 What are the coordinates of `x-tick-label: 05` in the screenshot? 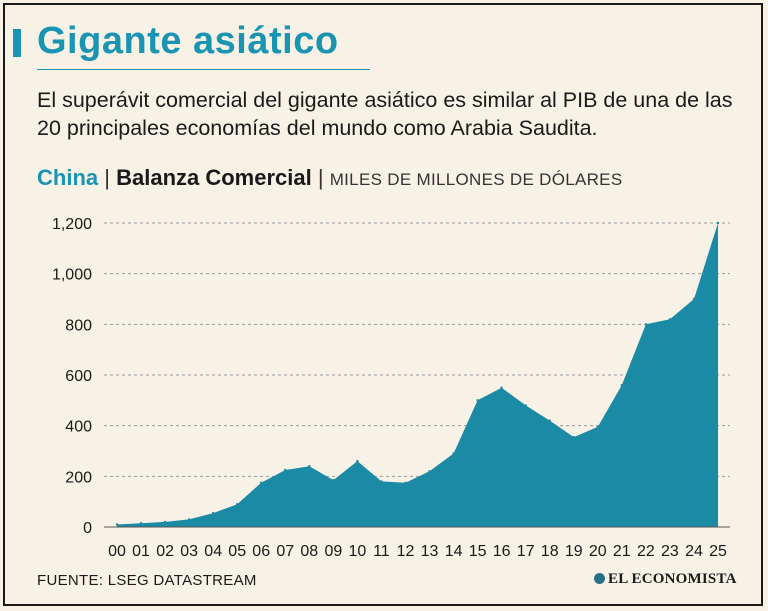 It's located at (237, 551).